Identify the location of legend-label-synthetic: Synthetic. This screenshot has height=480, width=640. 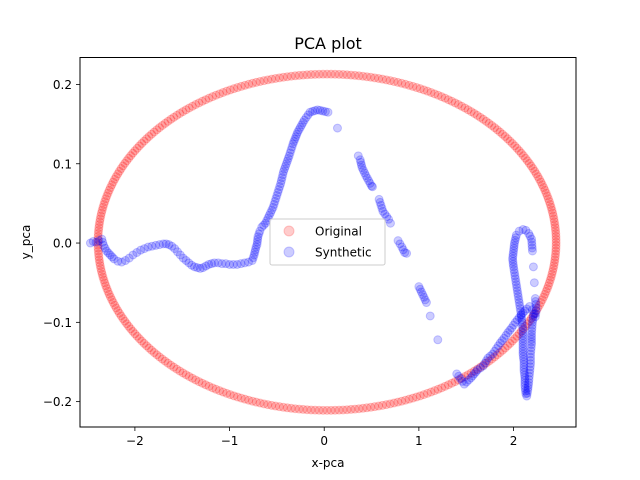
(343, 253).